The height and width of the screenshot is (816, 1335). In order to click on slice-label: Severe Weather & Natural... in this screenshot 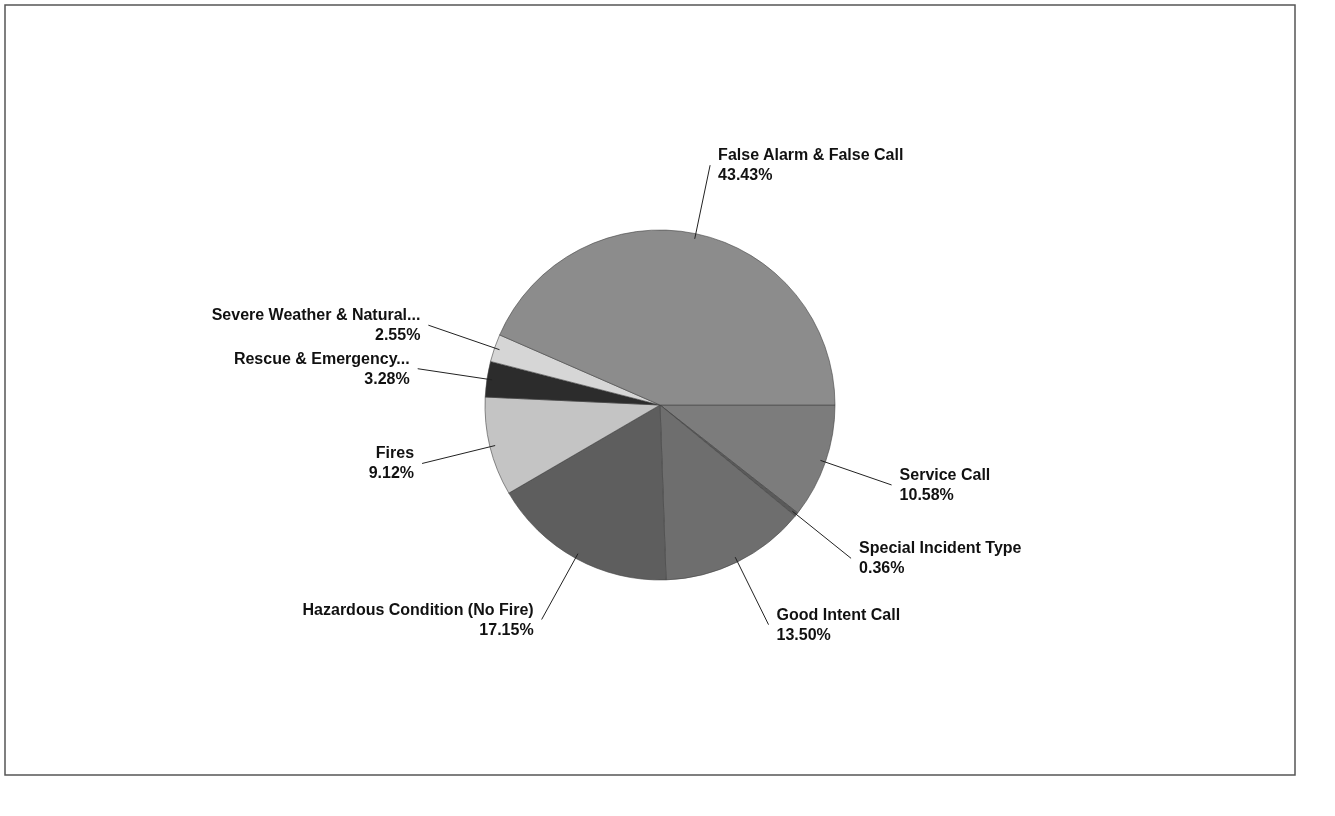, I will do `click(316, 315)`.